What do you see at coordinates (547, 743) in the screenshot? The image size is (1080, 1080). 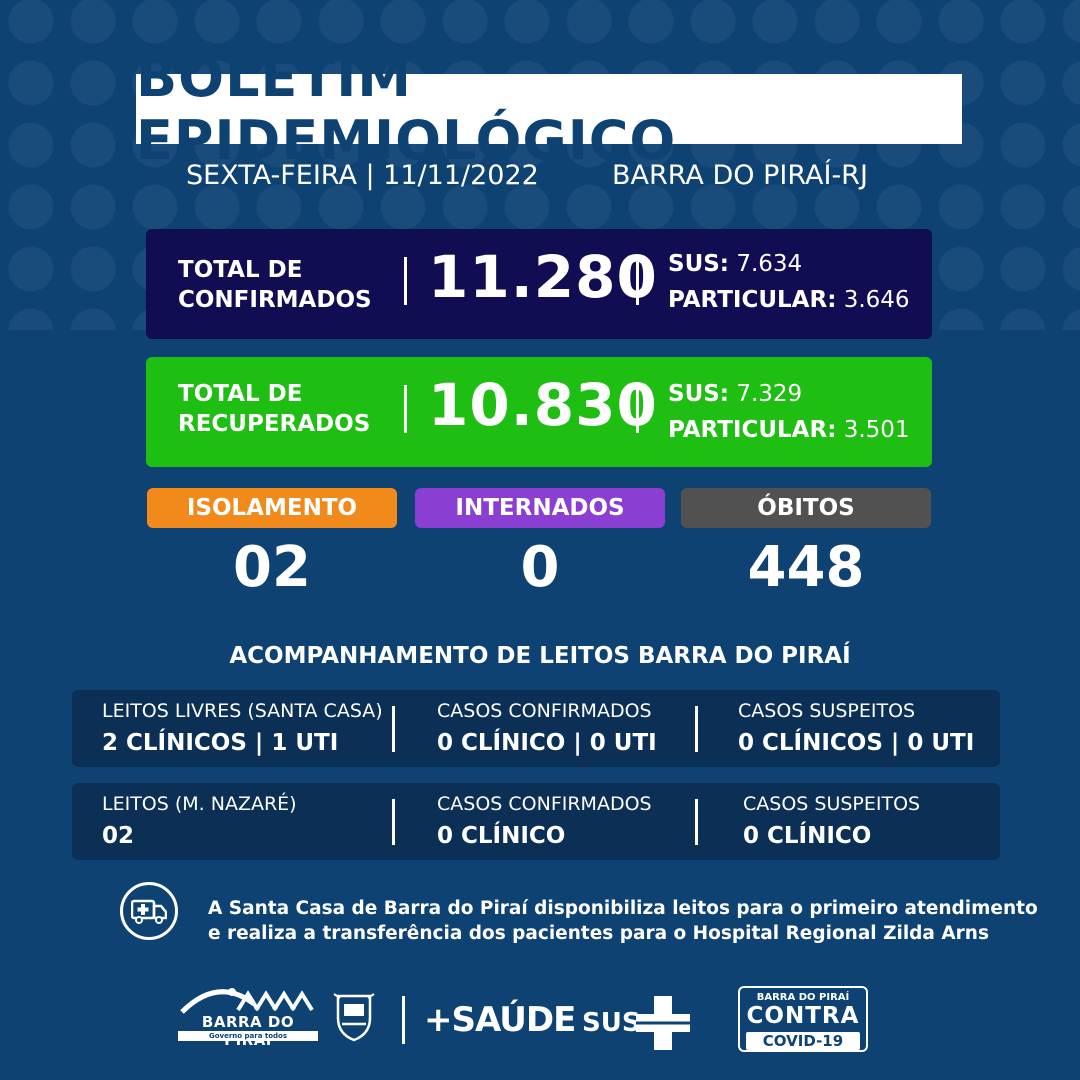 I see `cell-value: 0 CLÍNICO | 0 UTI` at bounding box center [547, 743].